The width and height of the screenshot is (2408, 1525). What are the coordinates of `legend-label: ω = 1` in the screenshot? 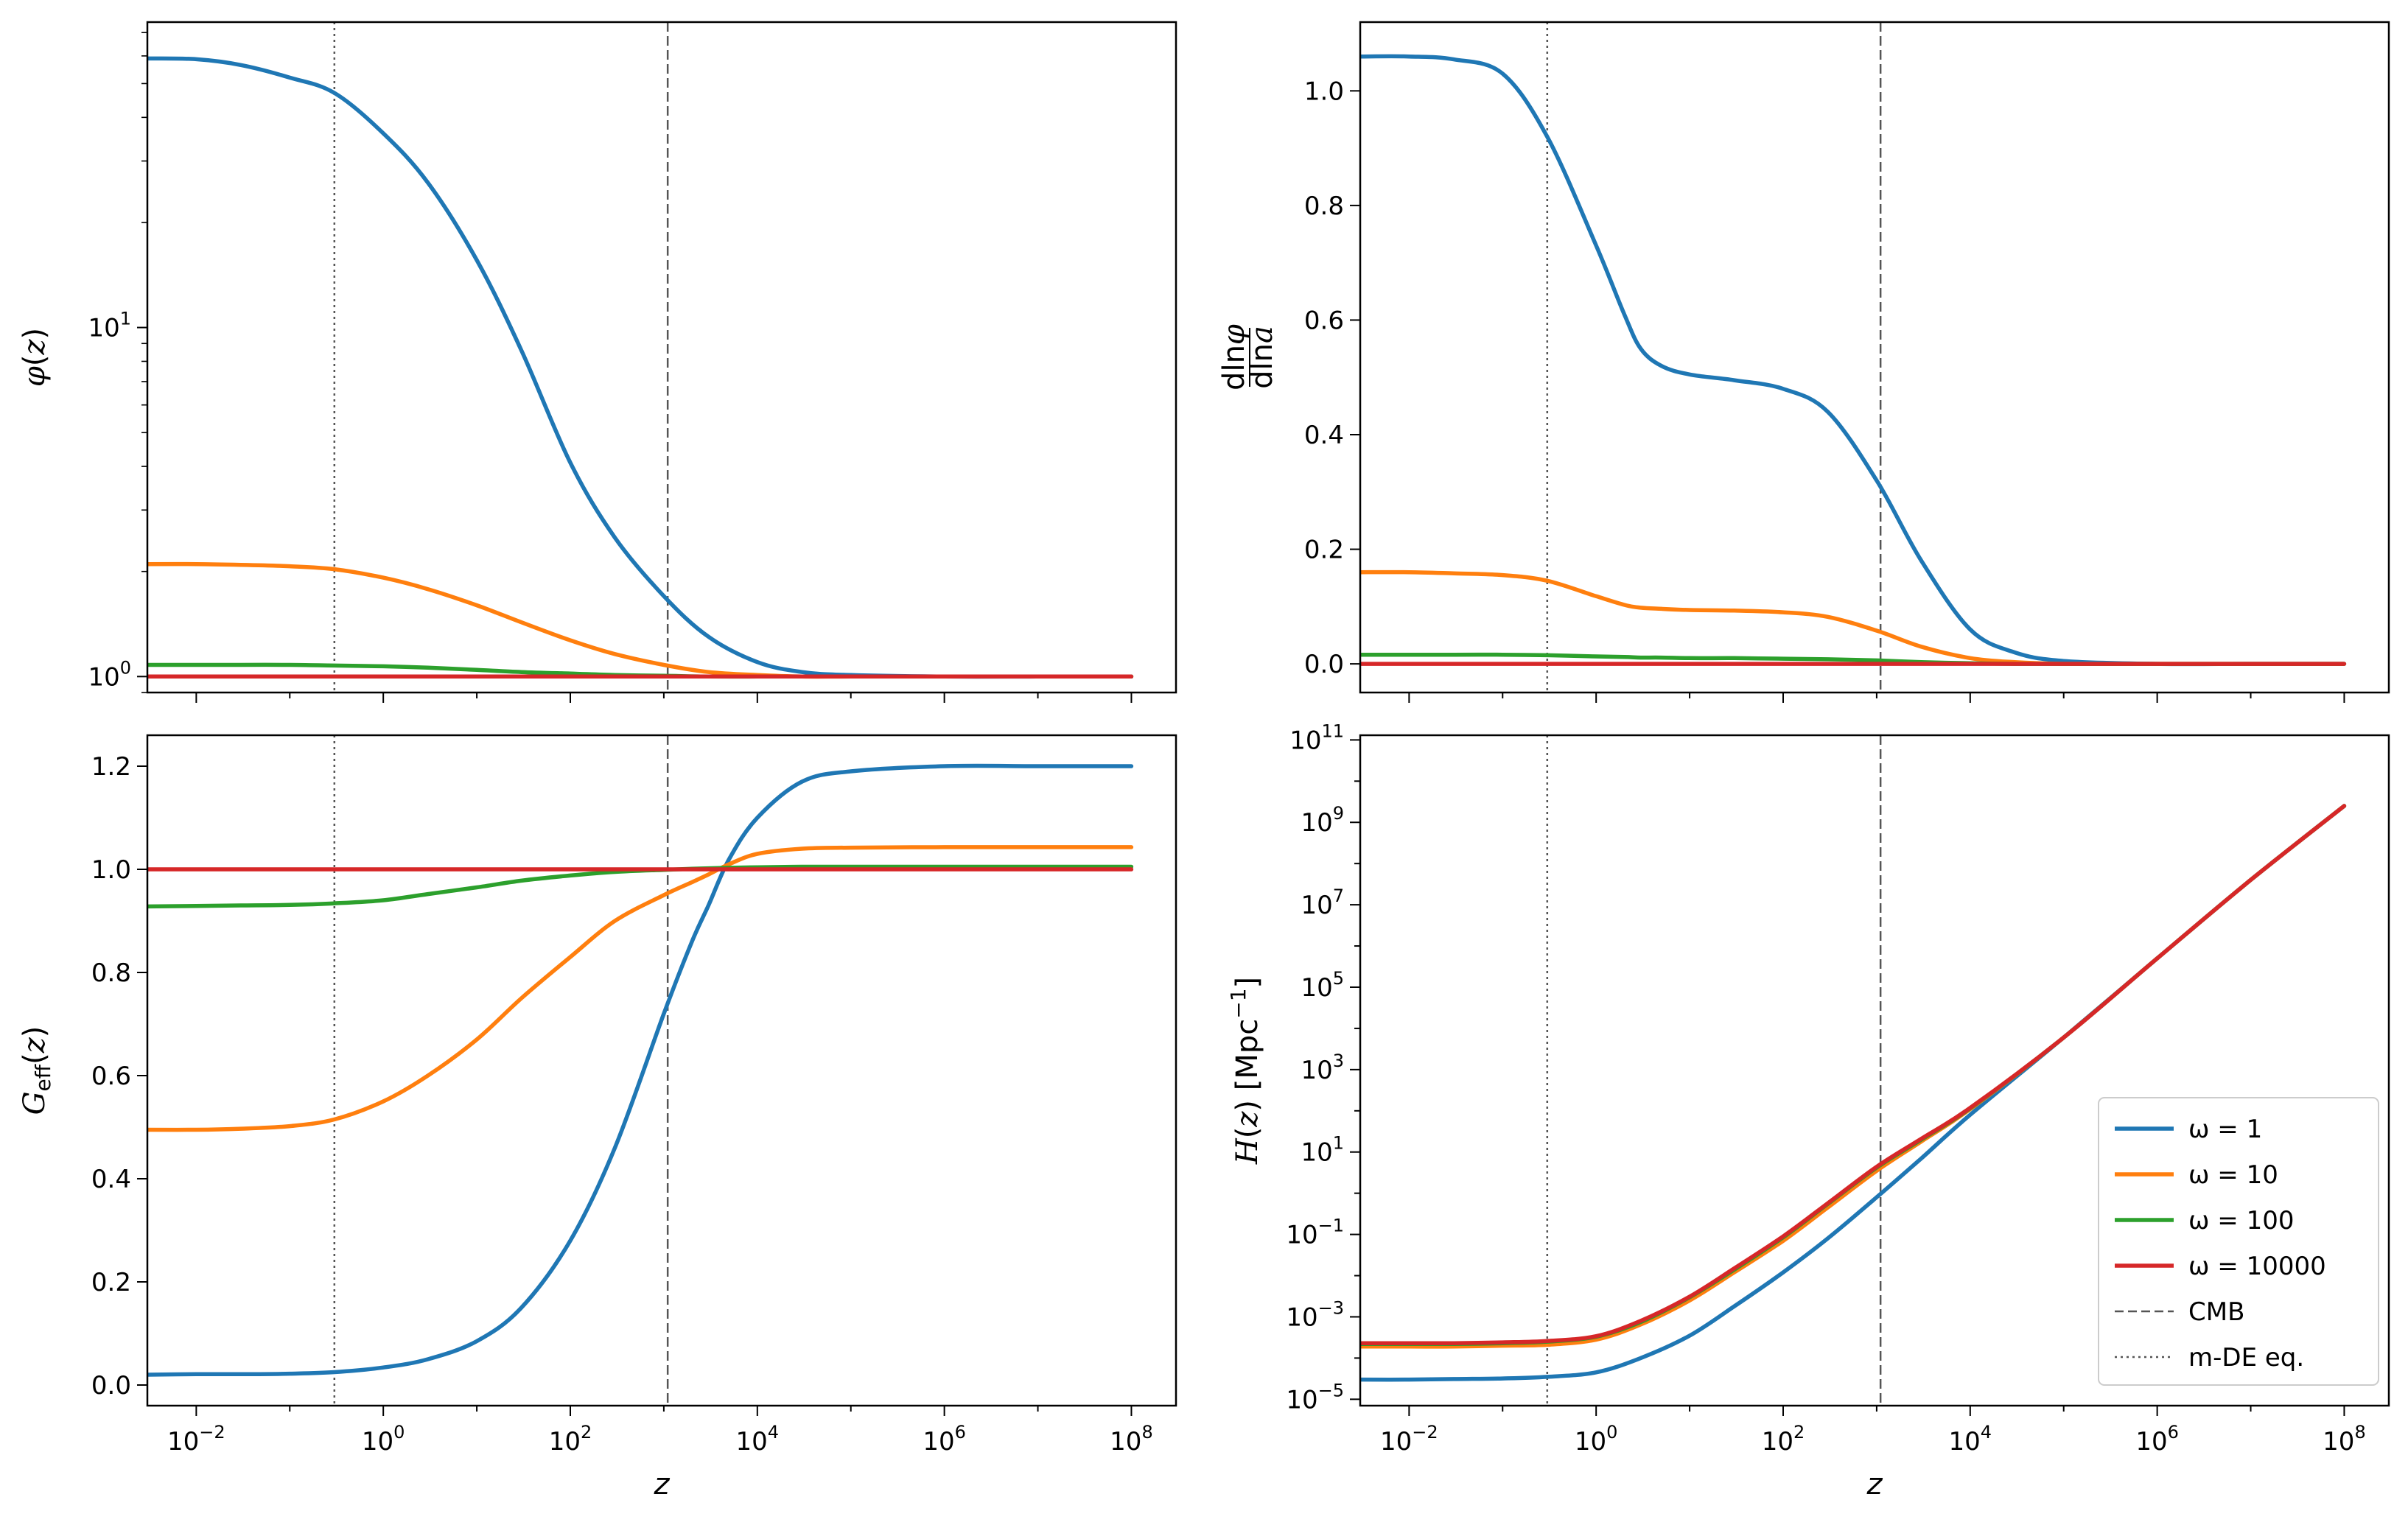 It's located at (2225, 1129).